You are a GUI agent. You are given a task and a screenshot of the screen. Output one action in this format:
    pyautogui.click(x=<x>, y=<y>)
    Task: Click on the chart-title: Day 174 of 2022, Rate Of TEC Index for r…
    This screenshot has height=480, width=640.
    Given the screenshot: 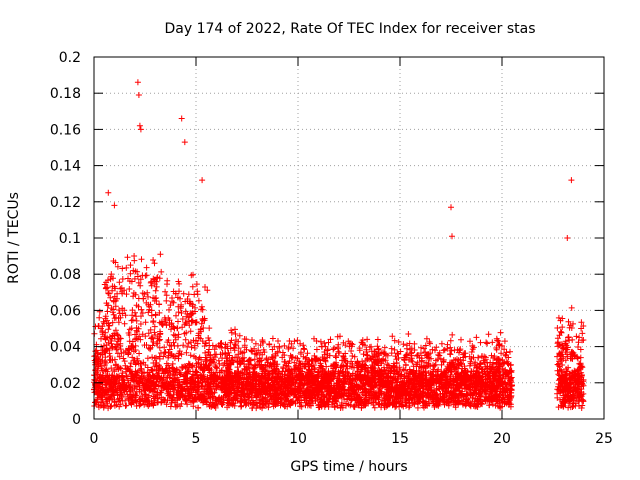 What is the action you would take?
    pyautogui.click(x=349, y=29)
    